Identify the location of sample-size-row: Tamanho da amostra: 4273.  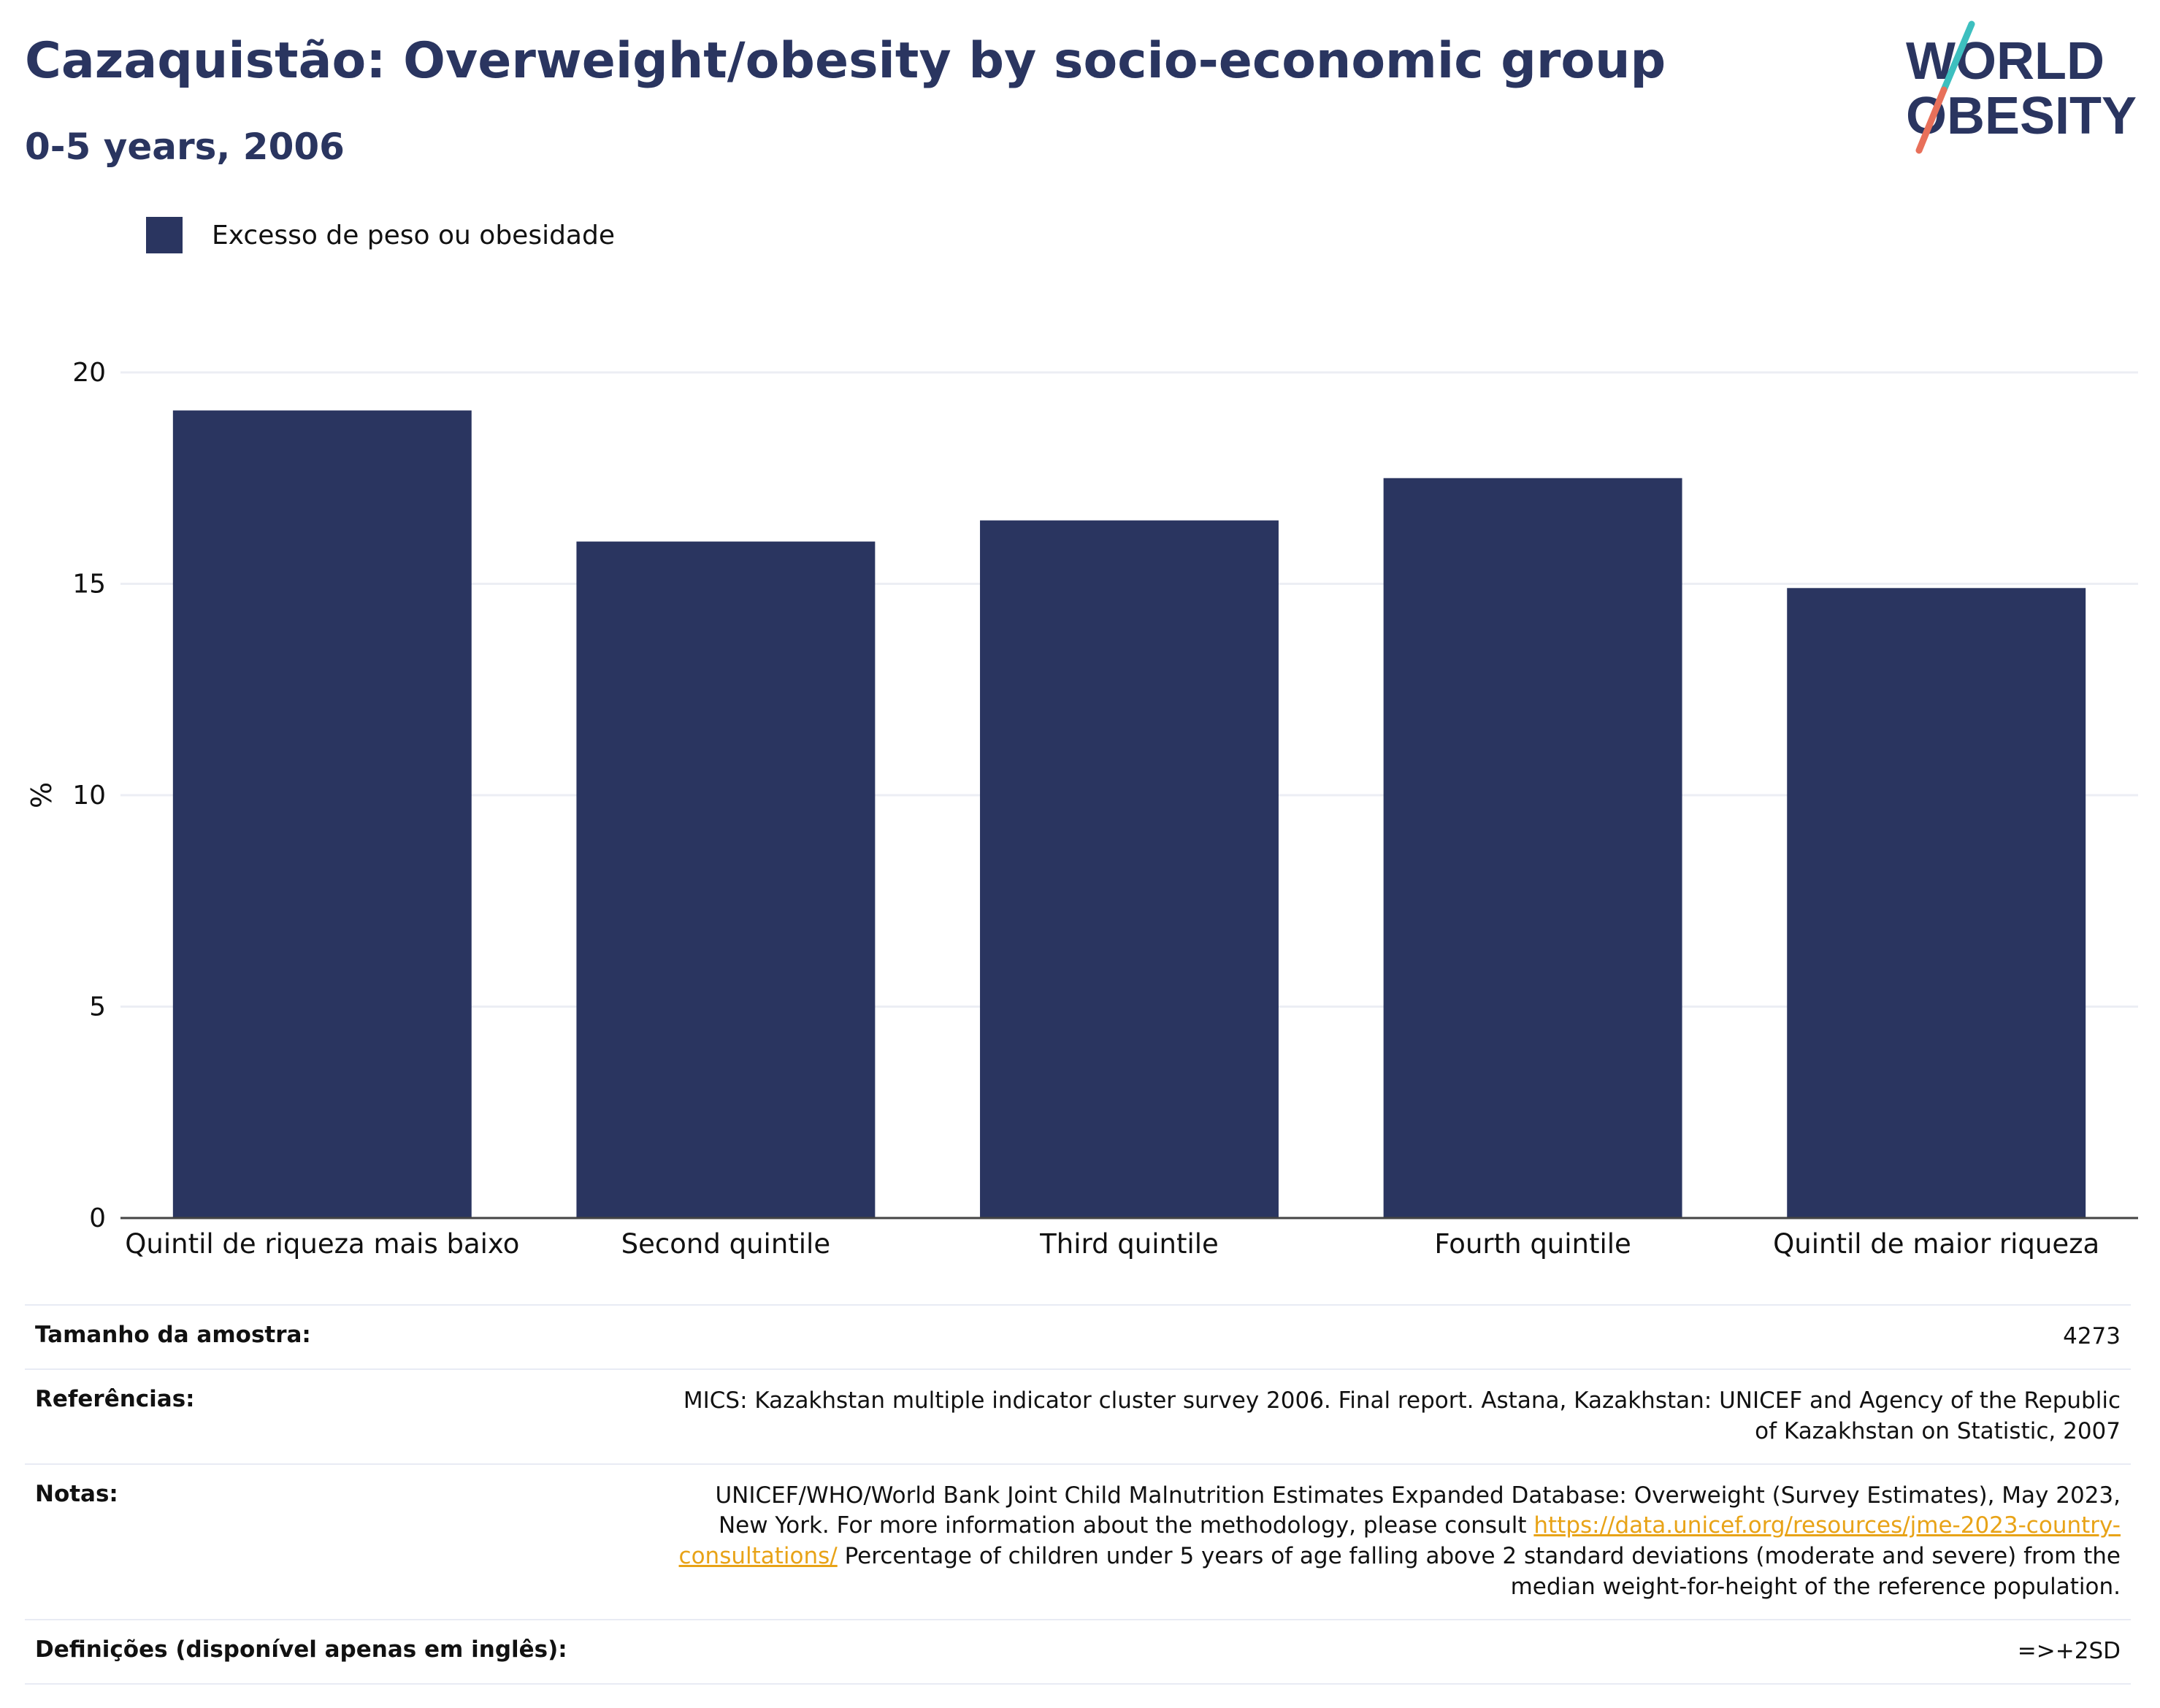
(1078, 1336).